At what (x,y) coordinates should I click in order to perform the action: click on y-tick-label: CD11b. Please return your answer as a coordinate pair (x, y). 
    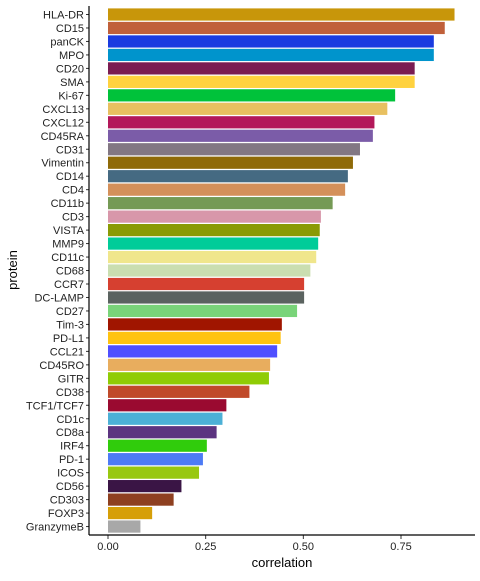
    Looking at the image, I should click on (67, 204).